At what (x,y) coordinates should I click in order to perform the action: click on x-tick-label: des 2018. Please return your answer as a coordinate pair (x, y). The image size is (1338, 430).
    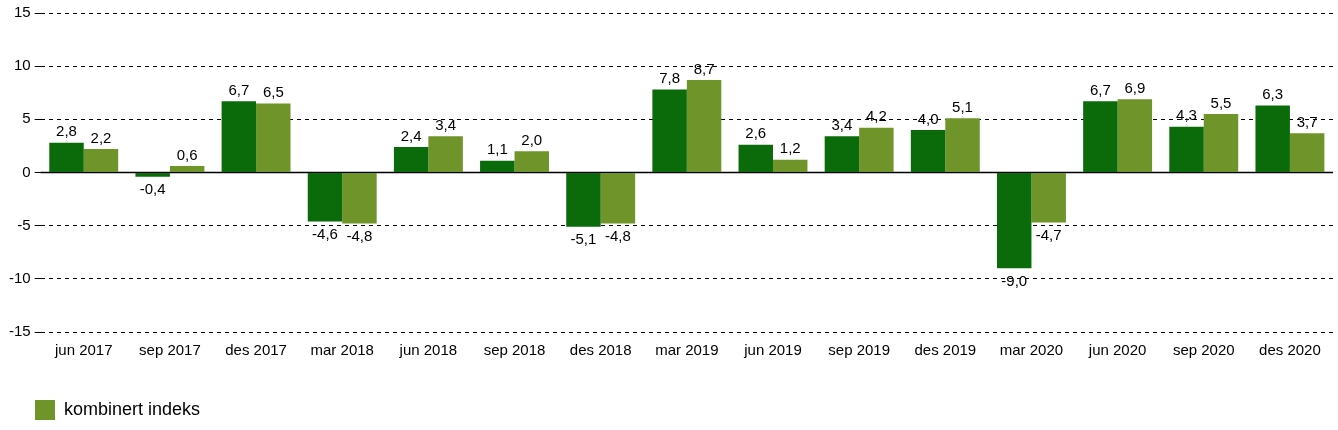
    Looking at the image, I should click on (600, 350).